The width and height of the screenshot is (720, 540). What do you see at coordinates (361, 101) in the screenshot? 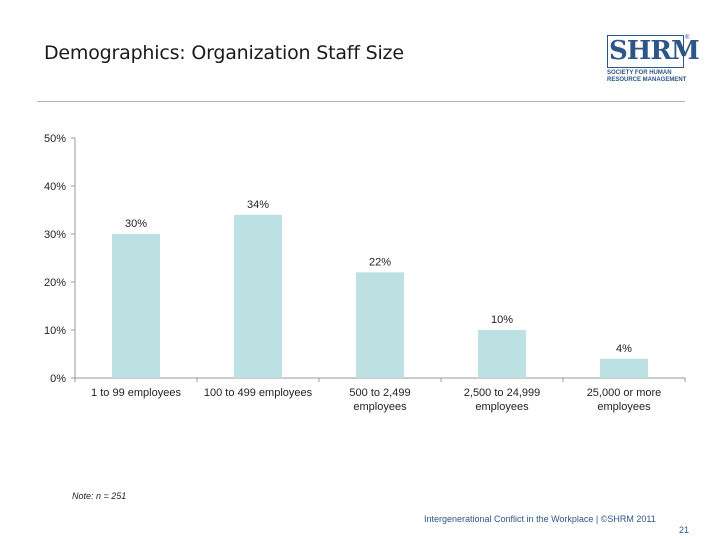
I see `title-divider` at bounding box center [361, 101].